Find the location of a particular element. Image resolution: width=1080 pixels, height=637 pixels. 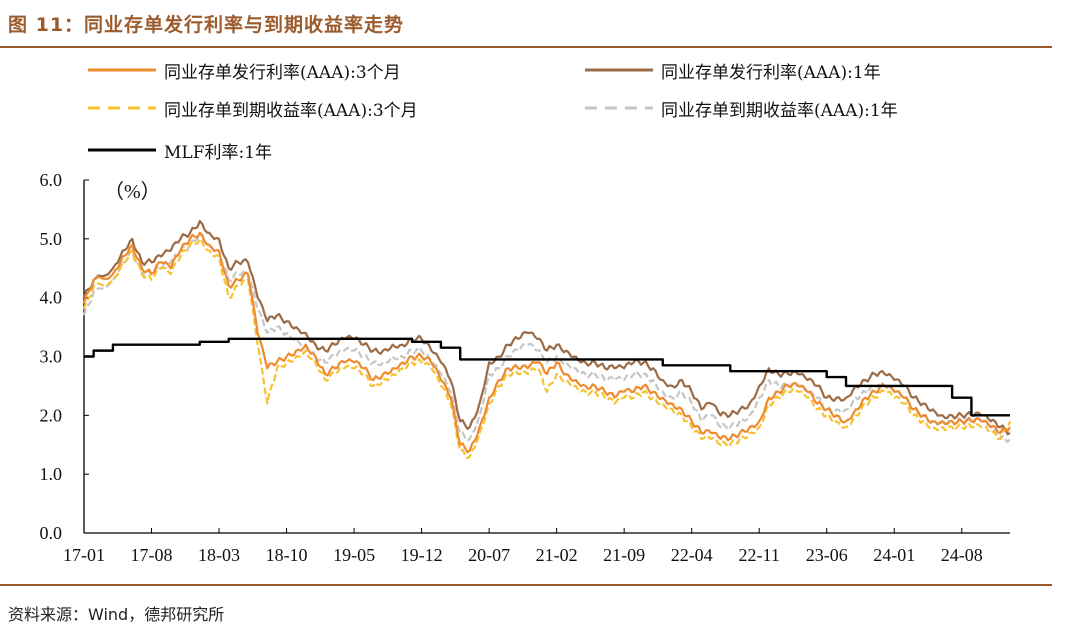

legend-item-issue-1y: 同业存单发行利率(AAA):1年 is located at coordinates (733, 70).